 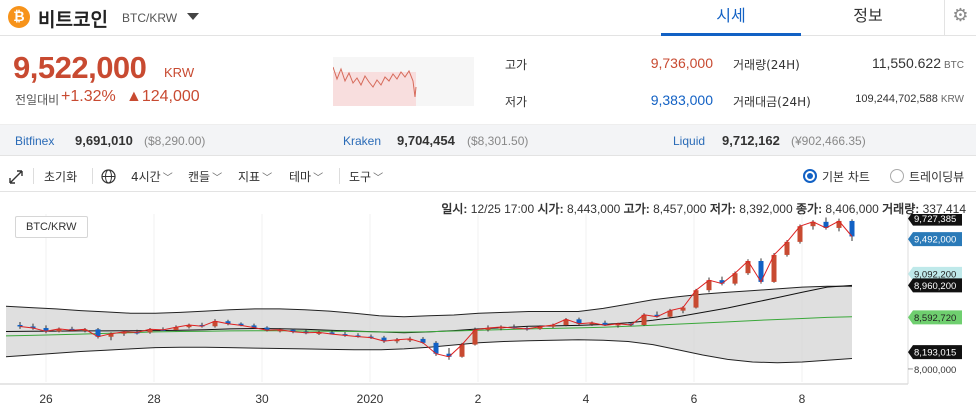 I want to click on x-axis-label: 2020, so click(x=370, y=399).